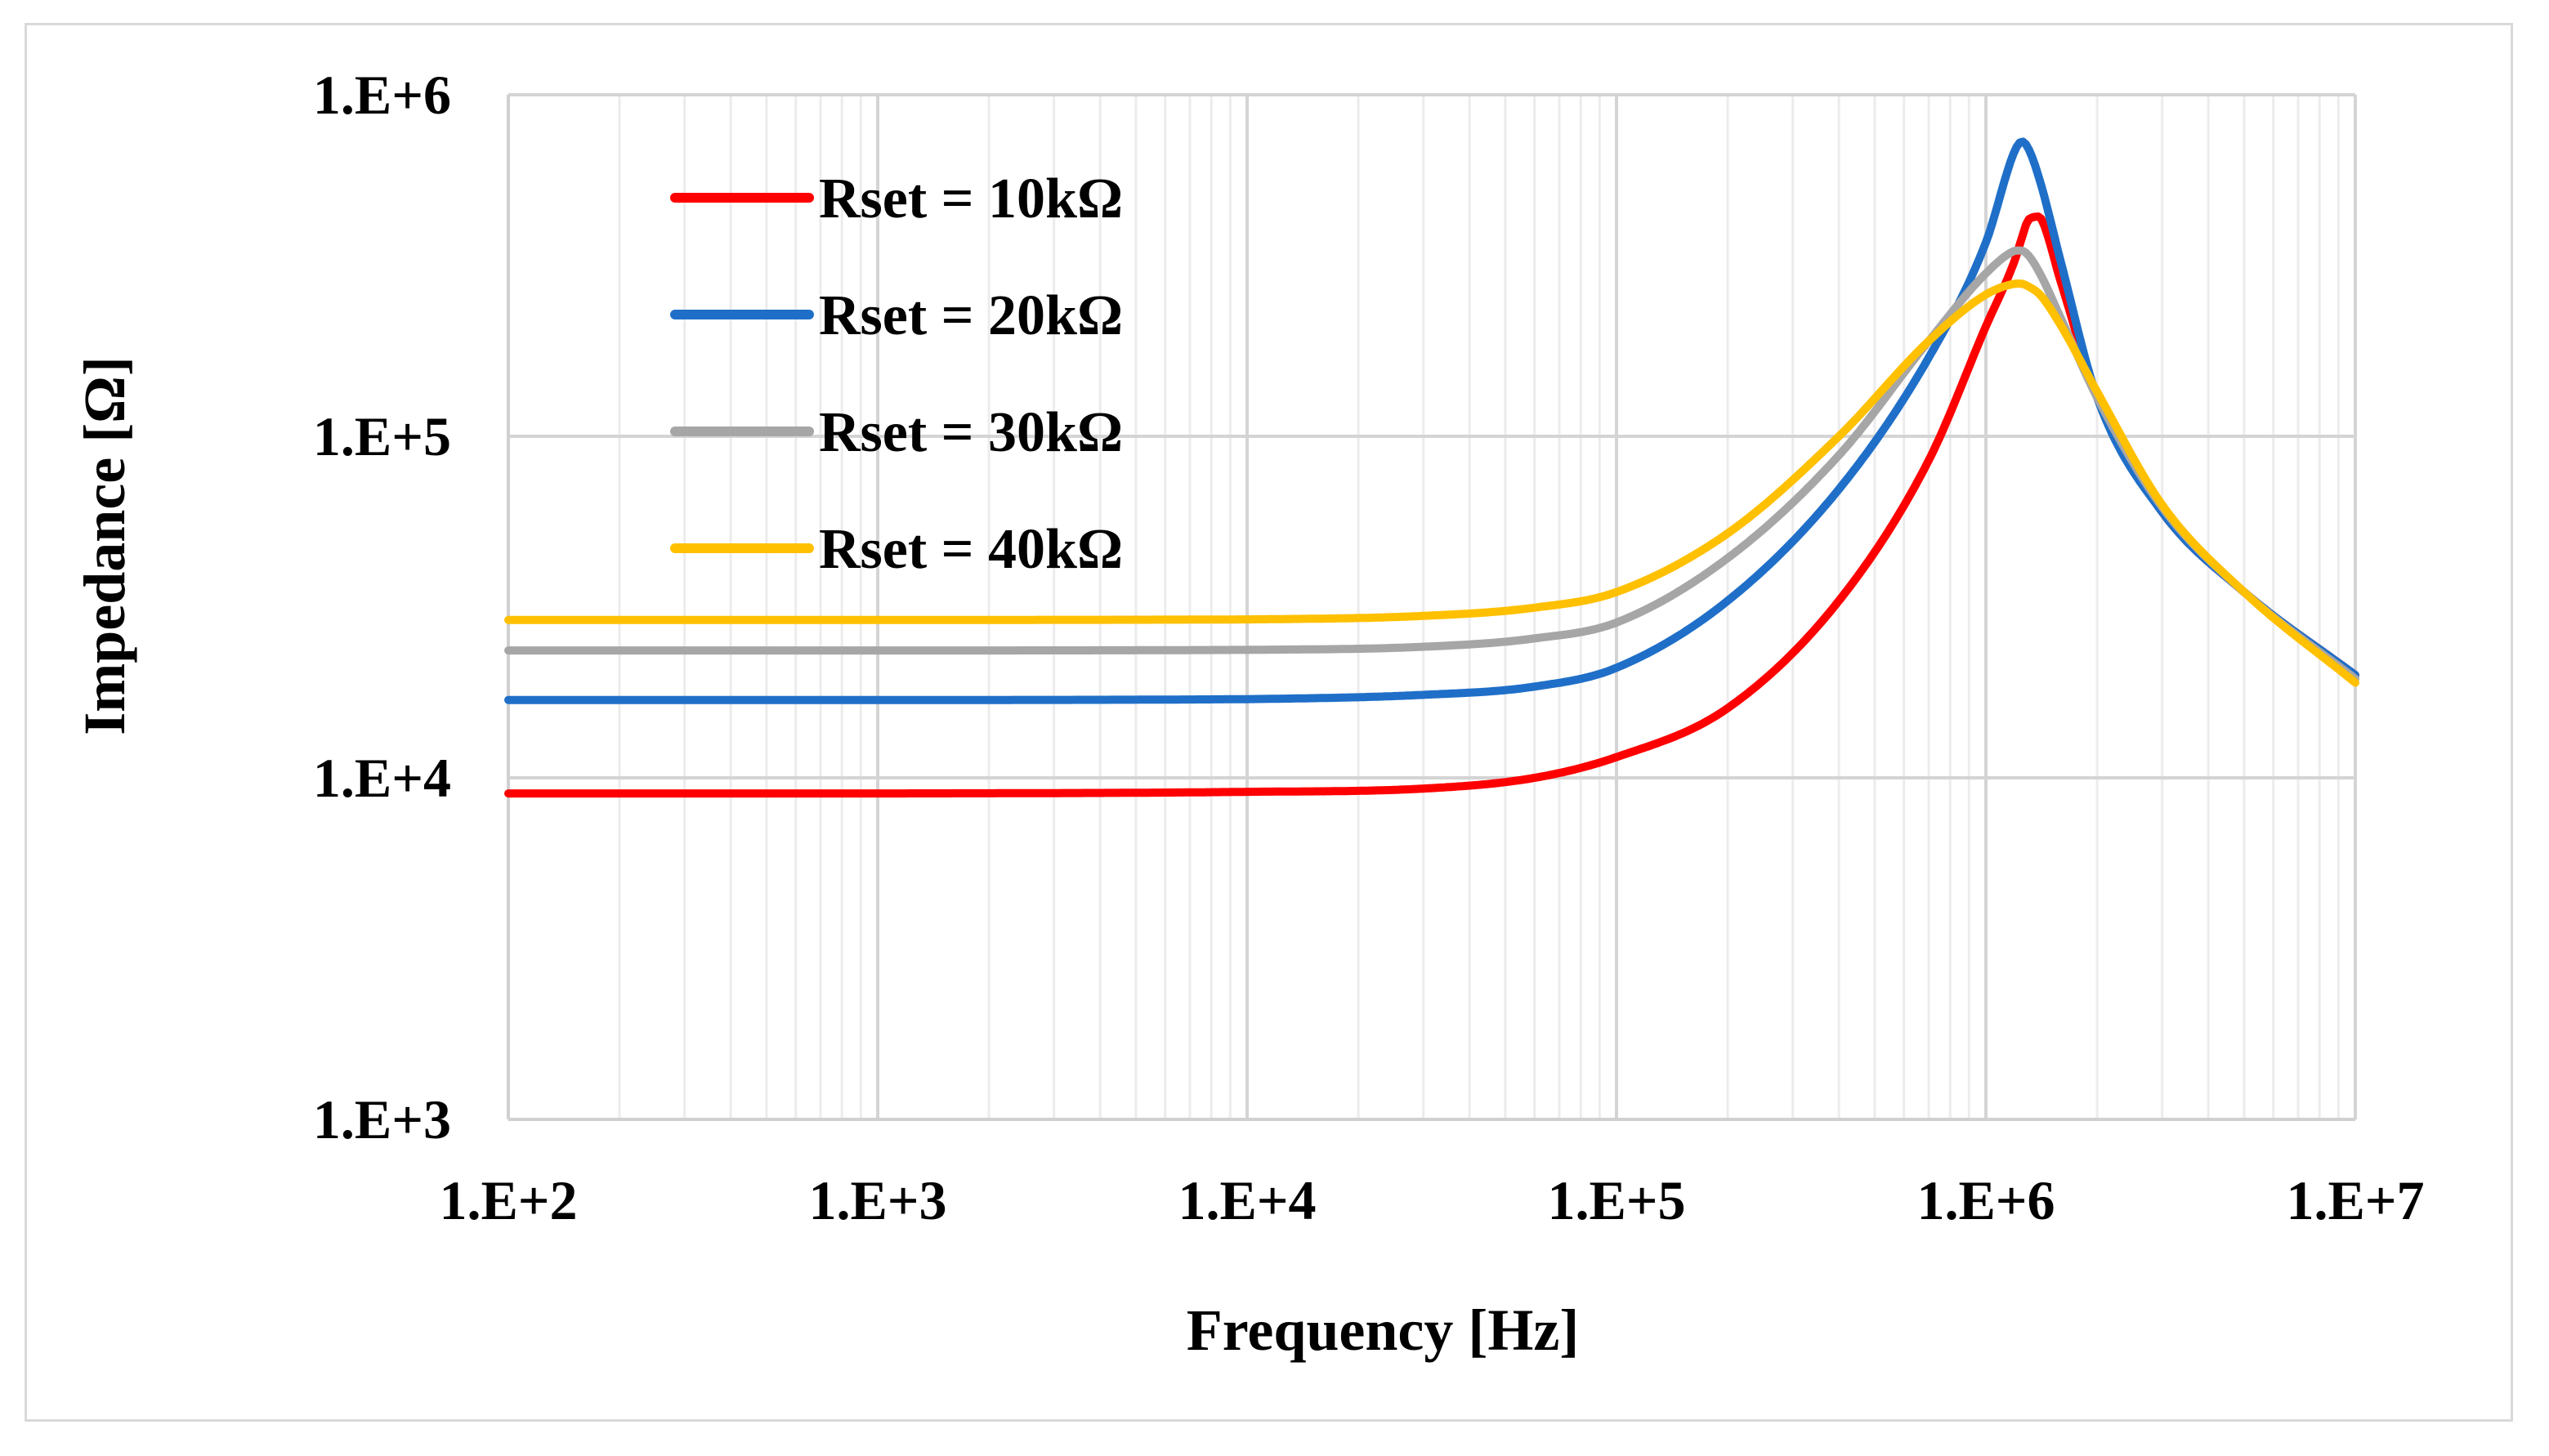 This screenshot has height=1456, width=2549. Describe the element at coordinates (971, 315) in the screenshot. I see `legend-label-2: Rset = 20kΩ` at that location.